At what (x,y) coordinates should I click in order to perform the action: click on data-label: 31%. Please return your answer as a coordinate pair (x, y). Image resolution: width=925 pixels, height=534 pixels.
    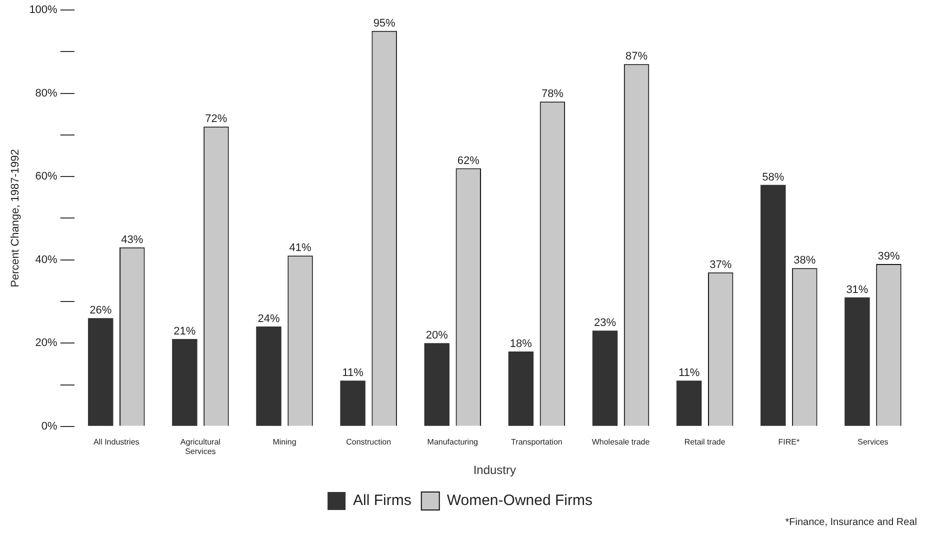
    Looking at the image, I should click on (857, 290).